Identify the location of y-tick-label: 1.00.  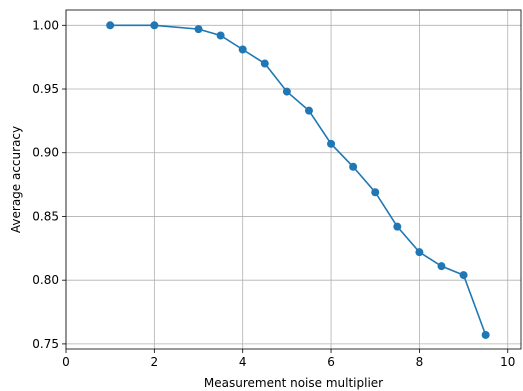
(45, 25).